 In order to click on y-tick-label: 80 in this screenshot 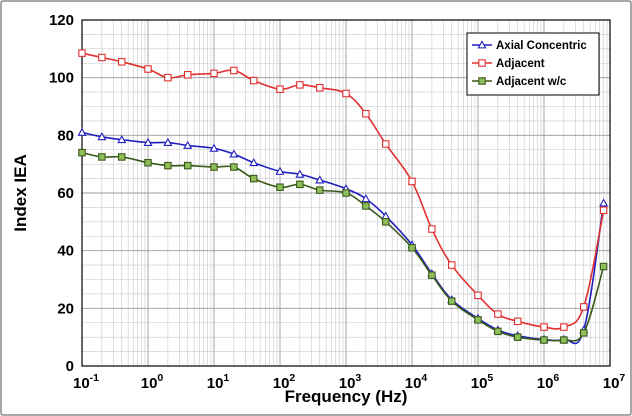, I will do `click(65, 135)`.